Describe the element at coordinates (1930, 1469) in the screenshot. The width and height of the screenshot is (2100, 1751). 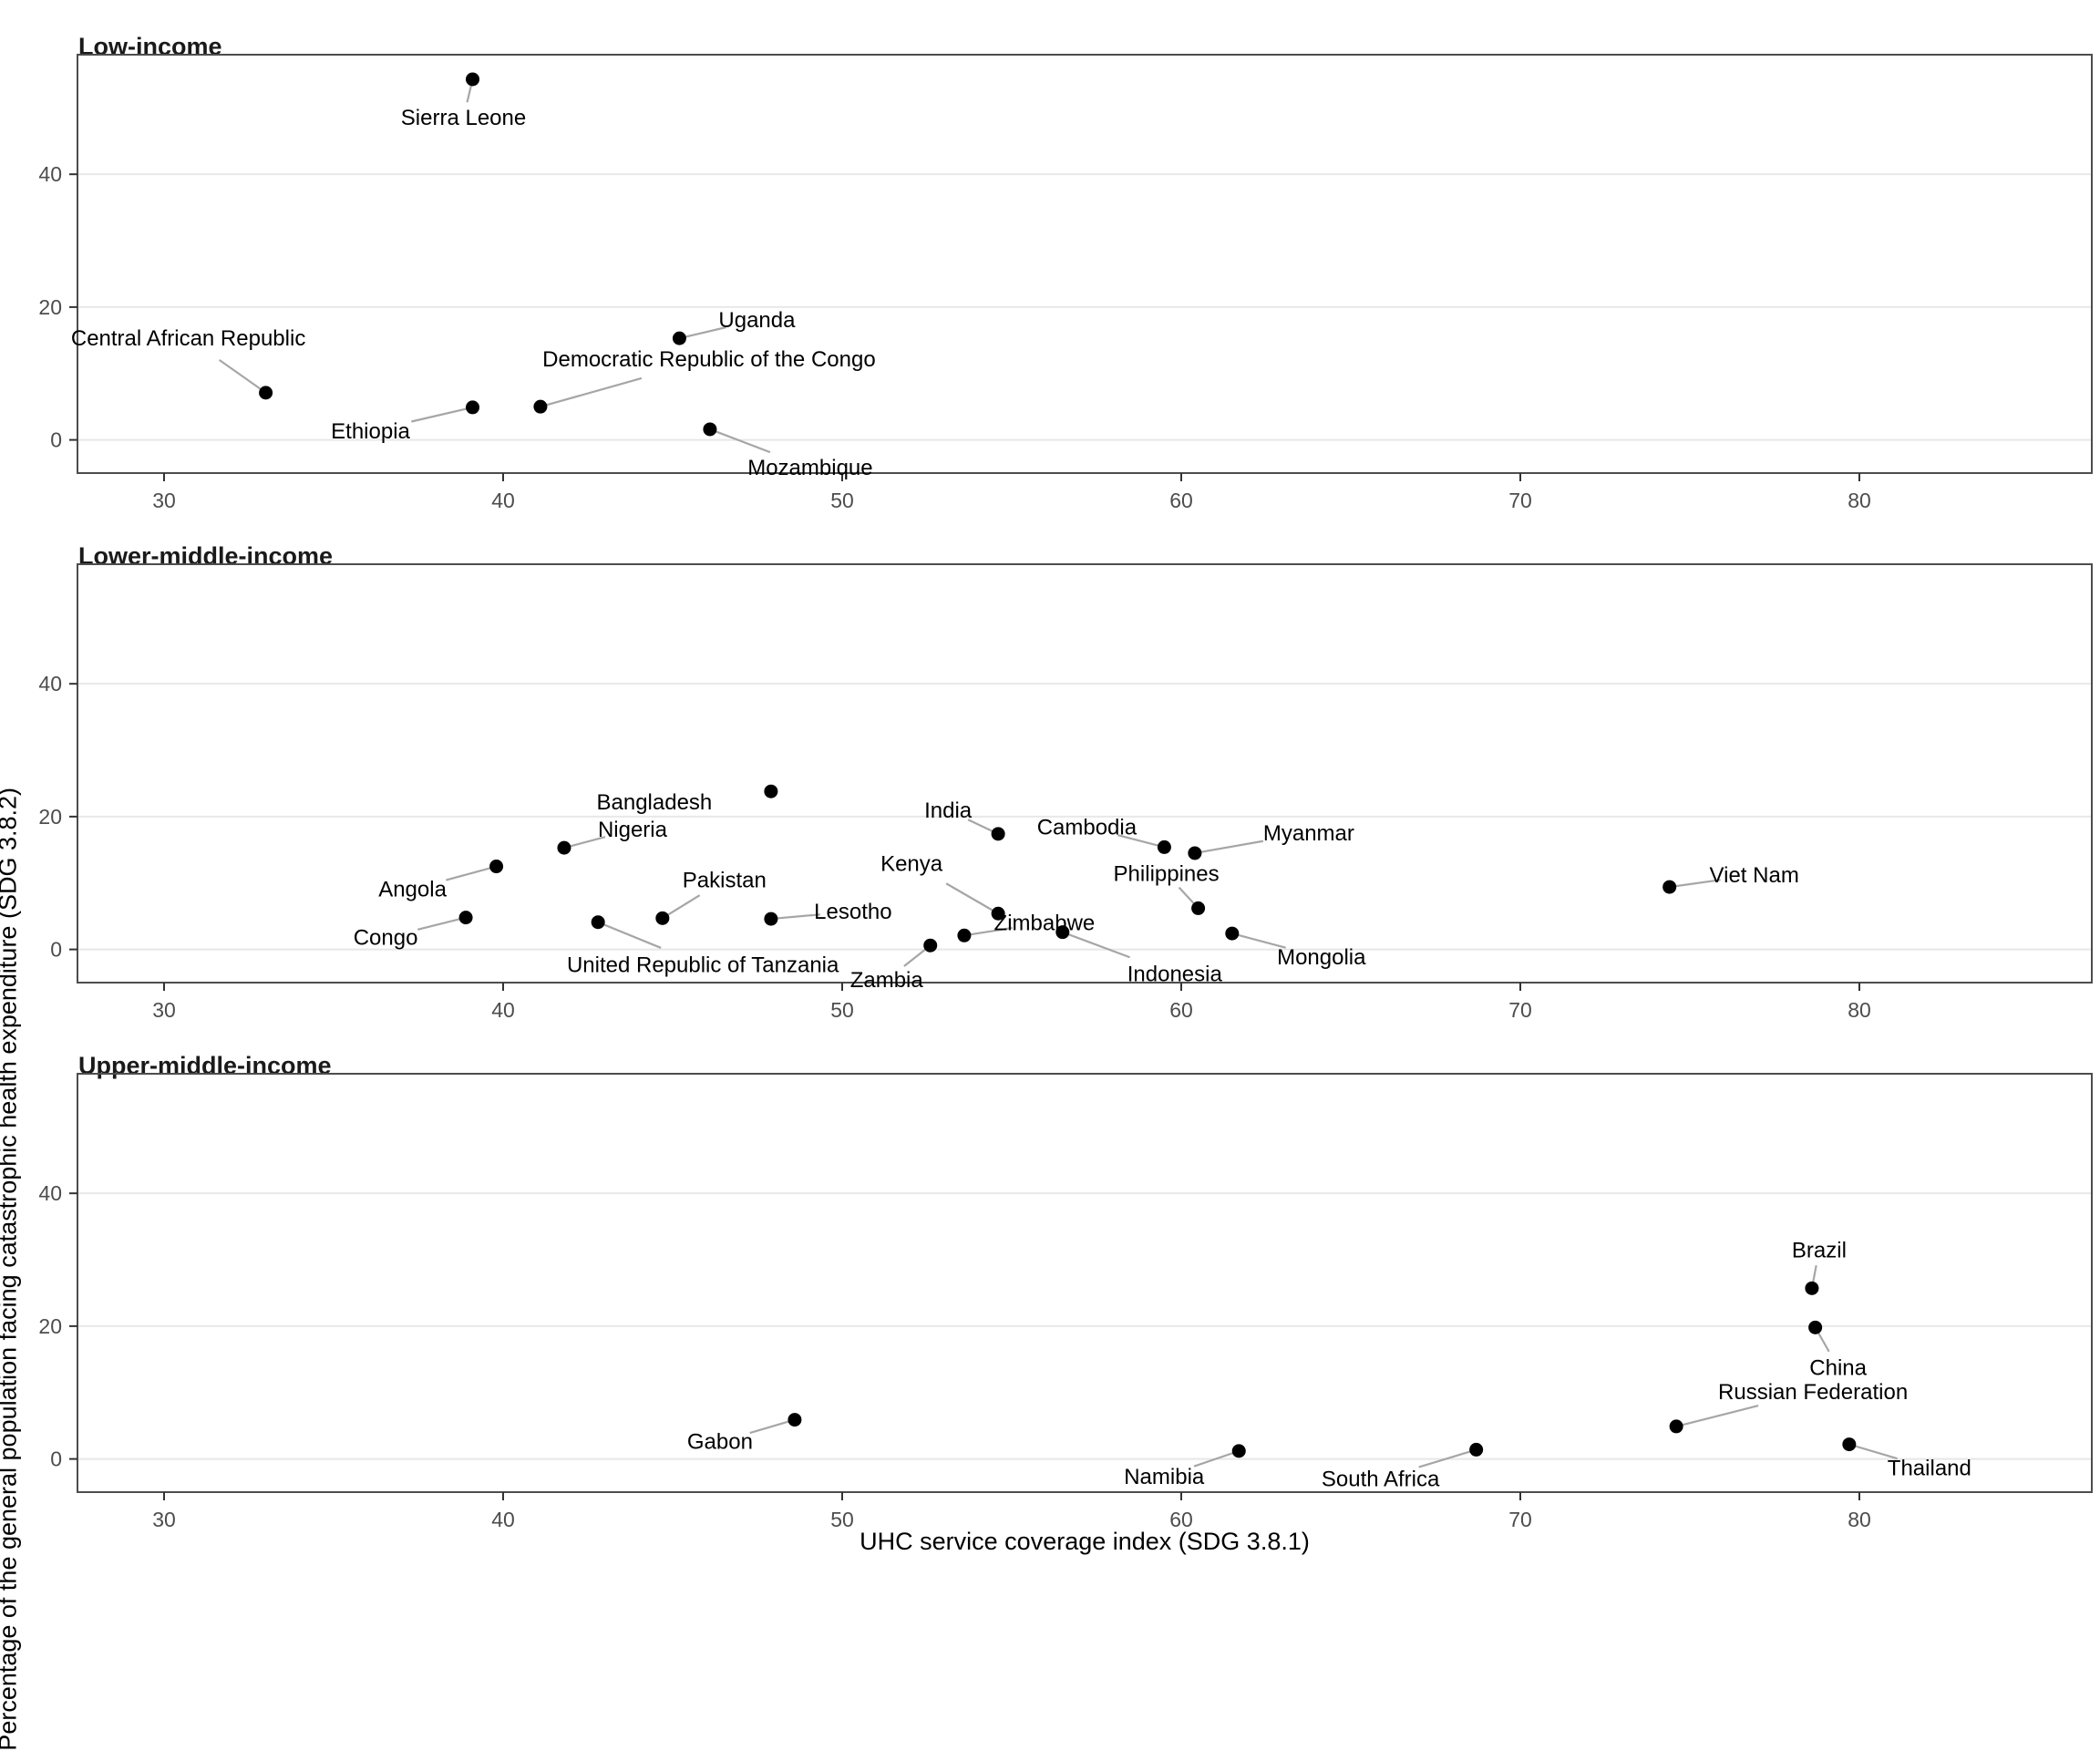
I see `country-label: Thailand` at that location.